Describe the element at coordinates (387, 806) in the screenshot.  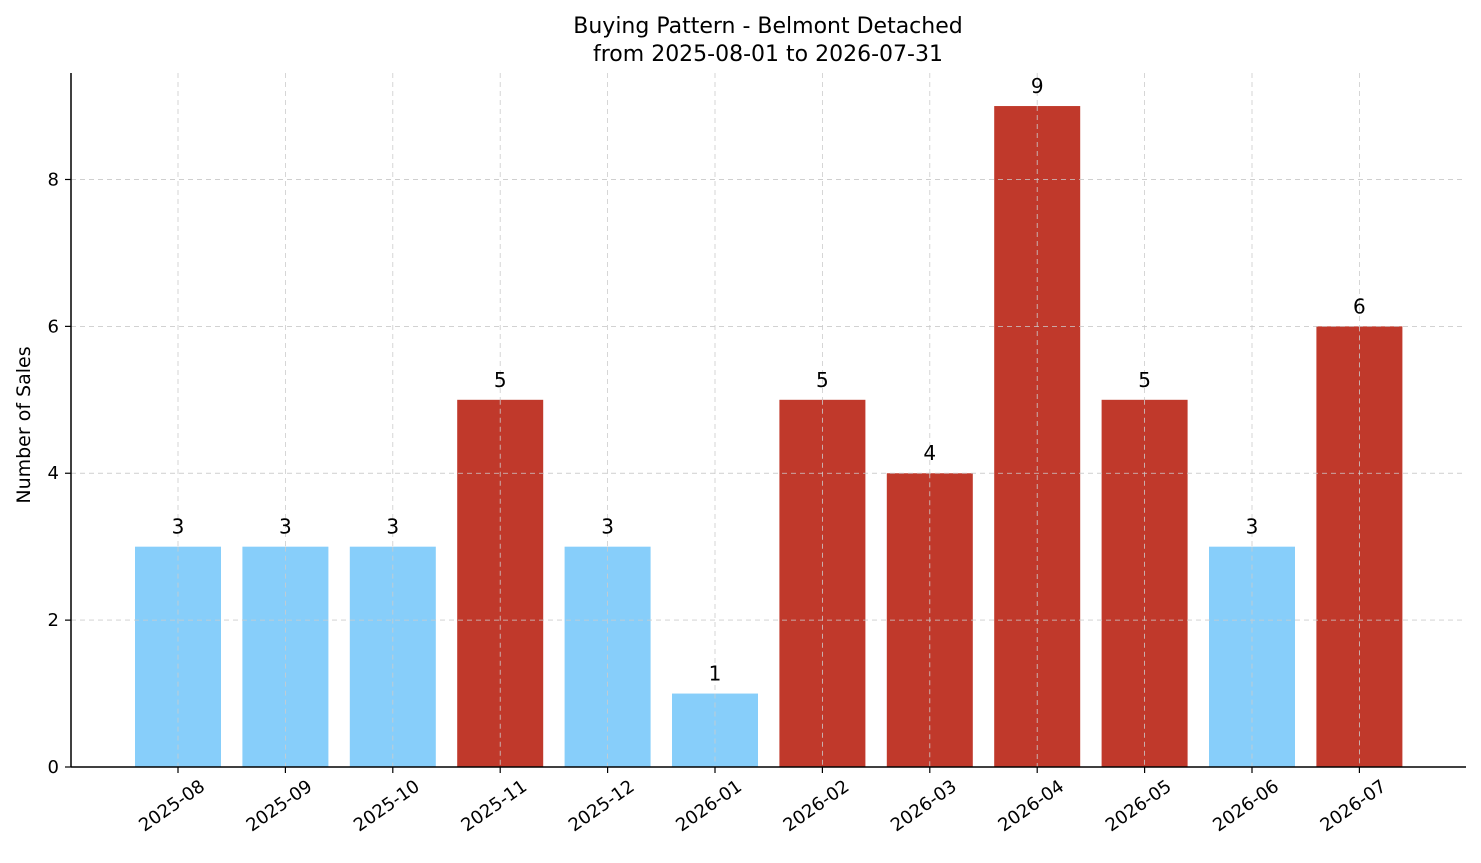
I see `x-tick-label: 2025-10` at that location.